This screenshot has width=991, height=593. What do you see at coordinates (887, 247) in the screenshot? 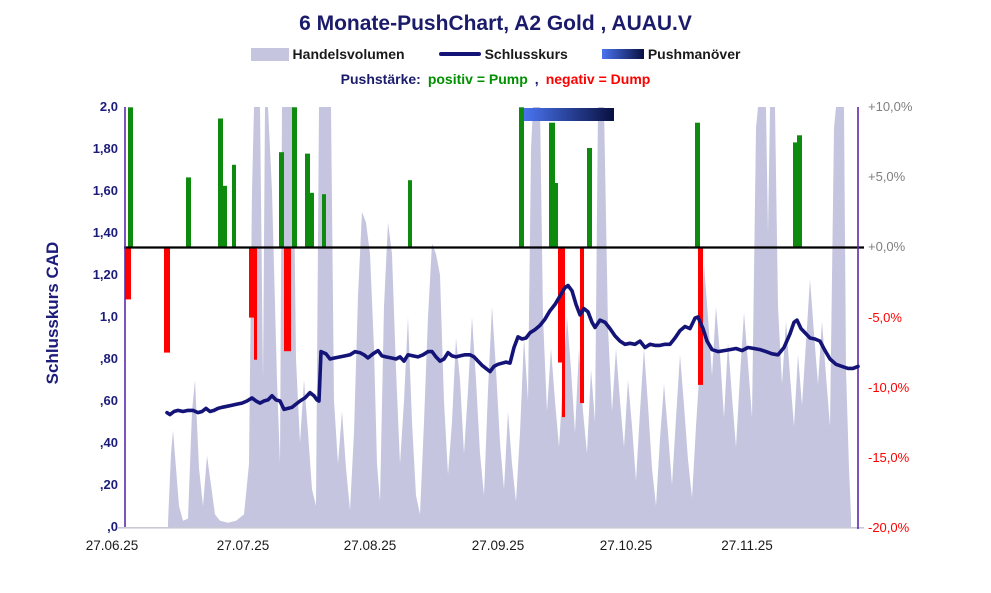
I see `right-axis-tick: +0,0%` at bounding box center [887, 247].